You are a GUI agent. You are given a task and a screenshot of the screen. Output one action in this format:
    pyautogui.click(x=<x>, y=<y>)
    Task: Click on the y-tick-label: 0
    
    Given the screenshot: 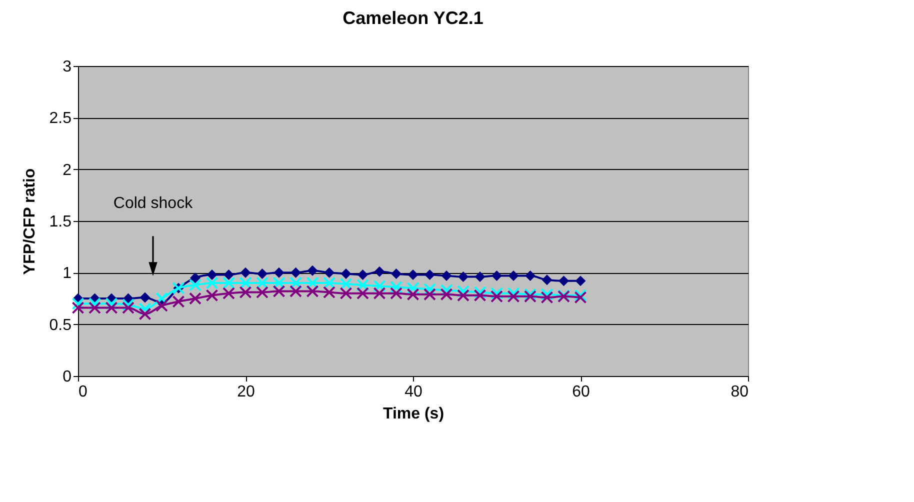 What is the action you would take?
    pyautogui.click(x=67, y=377)
    